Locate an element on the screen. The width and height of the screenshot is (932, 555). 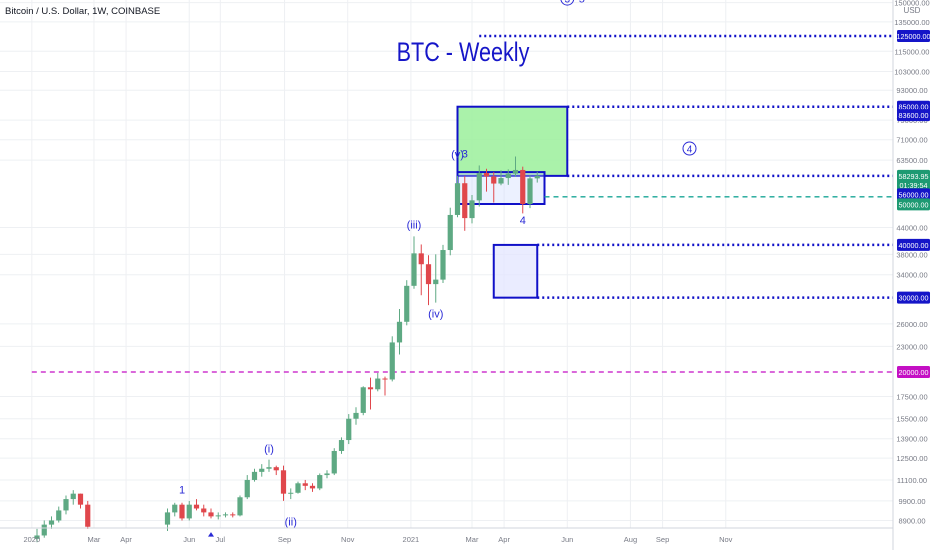
price-tag-50000-00: 50000.00 is located at coordinates (913, 204).